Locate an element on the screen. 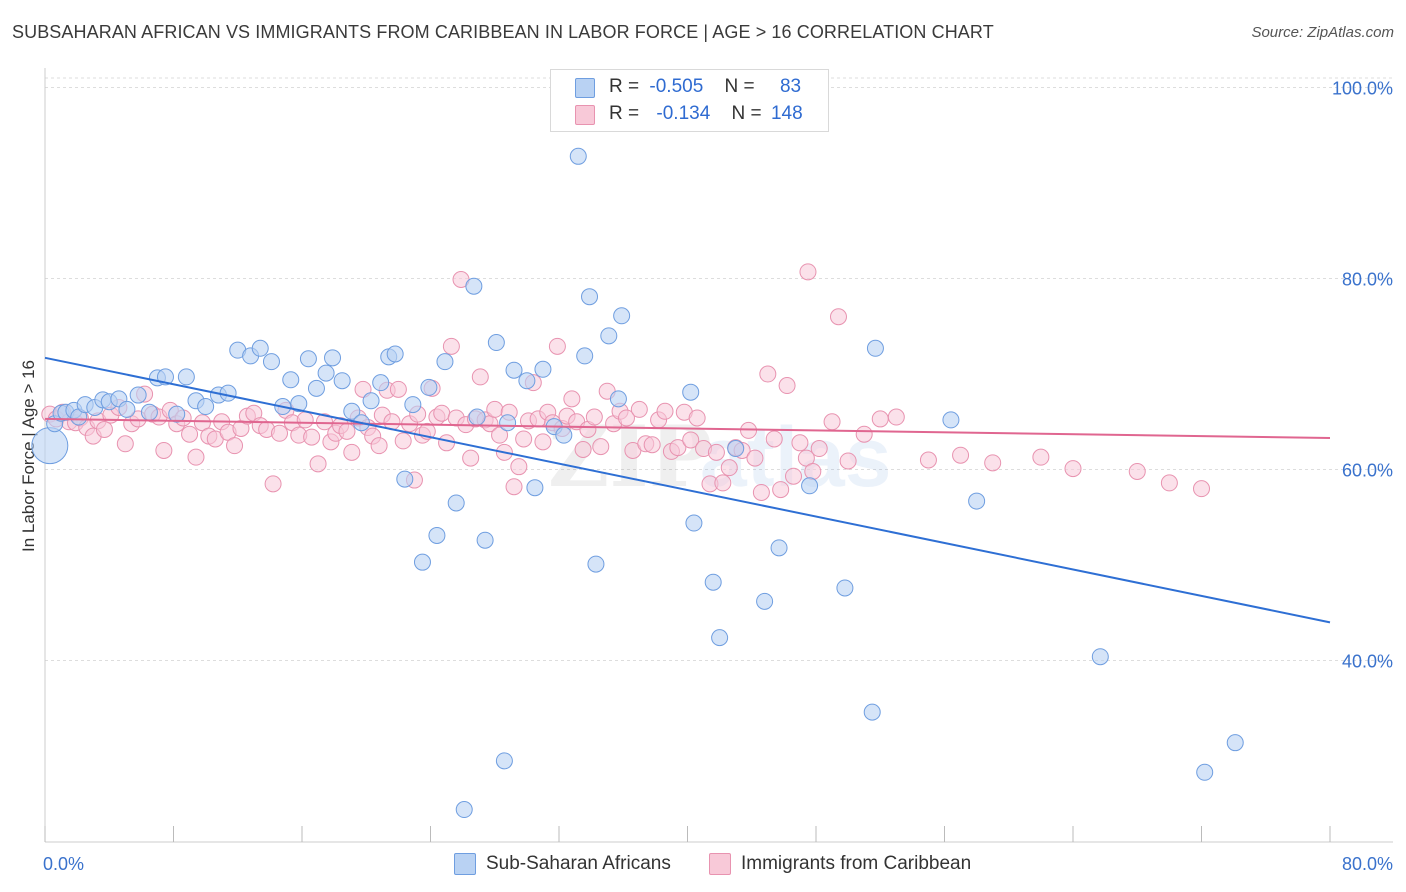 Image resolution: width=1406 pixels, height=892 pixels. source-credit: Source: ZipAtlas.com is located at coordinates (1322, 32).